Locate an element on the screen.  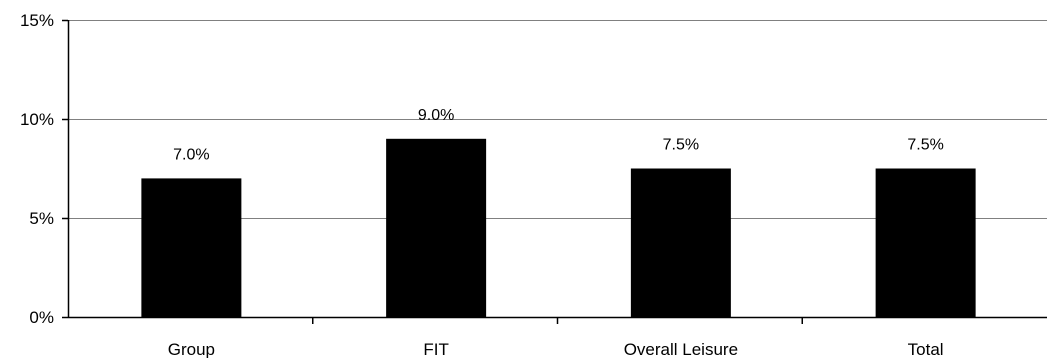
data-label-1: 9.0% is located at coordinates (436, 115).